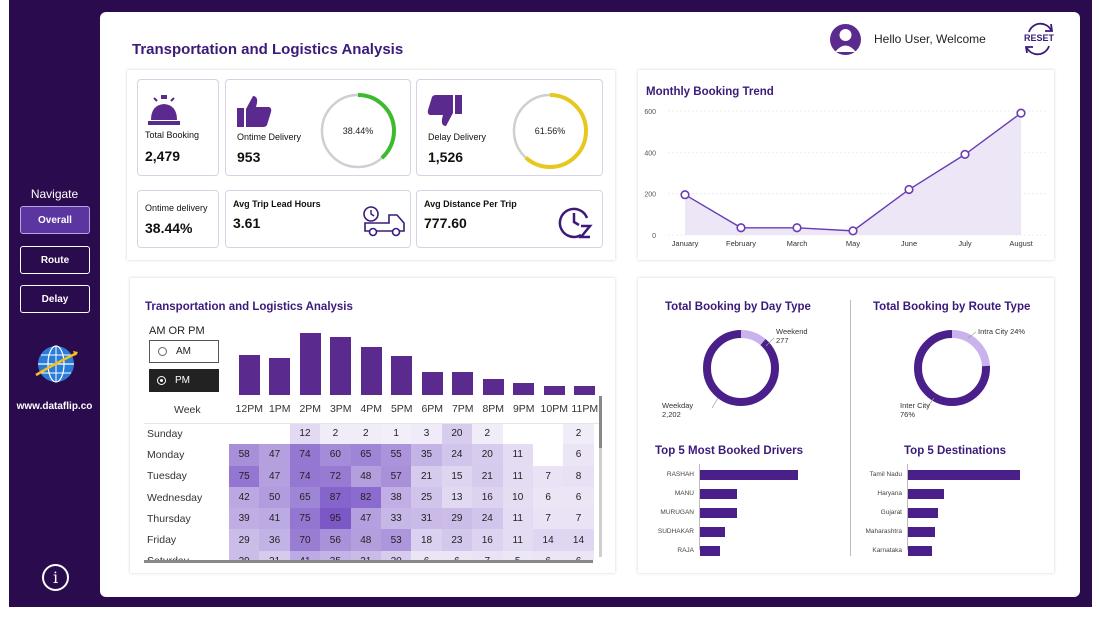  Describe the element at coordinates (335, 476) in the screenshot. I see `heatmap-cell: 72` at that location.